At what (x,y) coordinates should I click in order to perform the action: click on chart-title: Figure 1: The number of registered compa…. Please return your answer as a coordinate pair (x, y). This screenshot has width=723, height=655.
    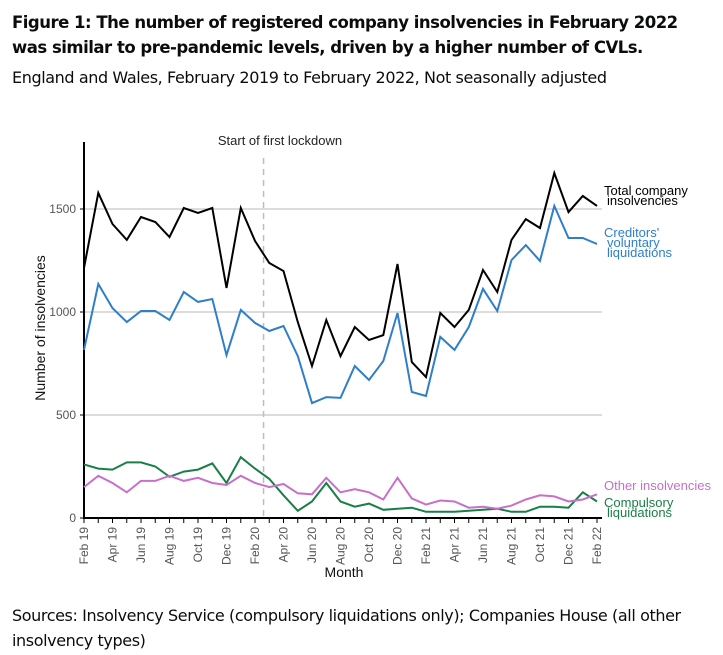
    Looking at the image, I should click on (345, 35).